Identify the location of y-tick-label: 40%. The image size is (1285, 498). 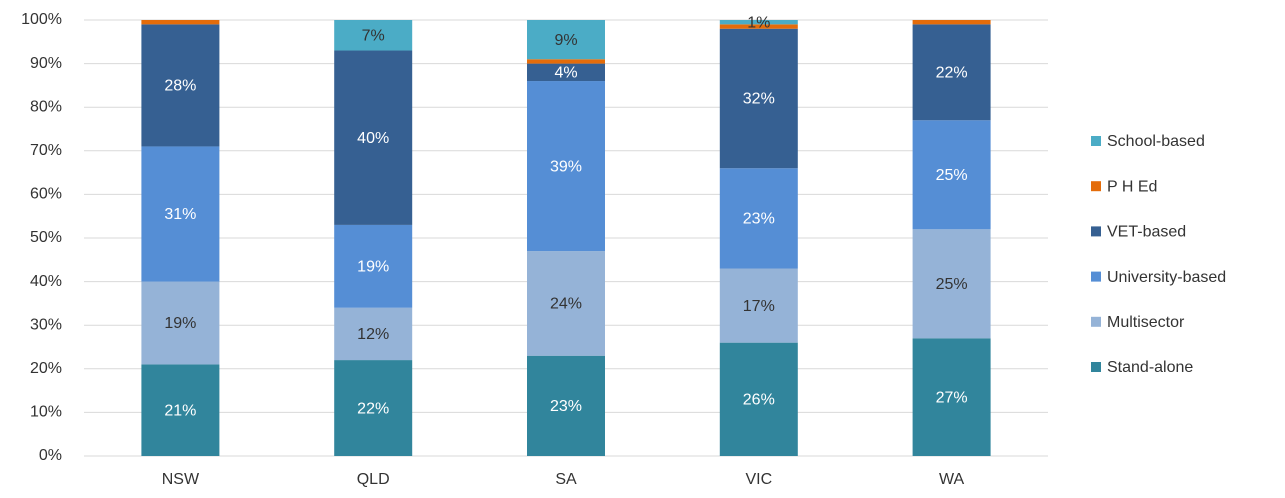
(46, 281).